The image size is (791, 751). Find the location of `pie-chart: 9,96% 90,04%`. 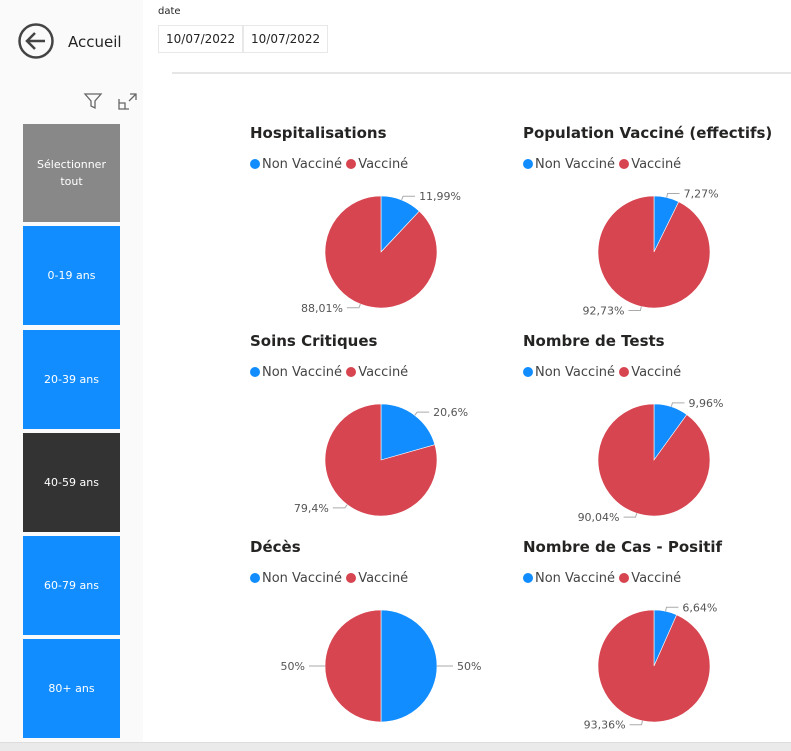

pie-chart: 9,96% 90,04% is located at coordinates (651, 460).